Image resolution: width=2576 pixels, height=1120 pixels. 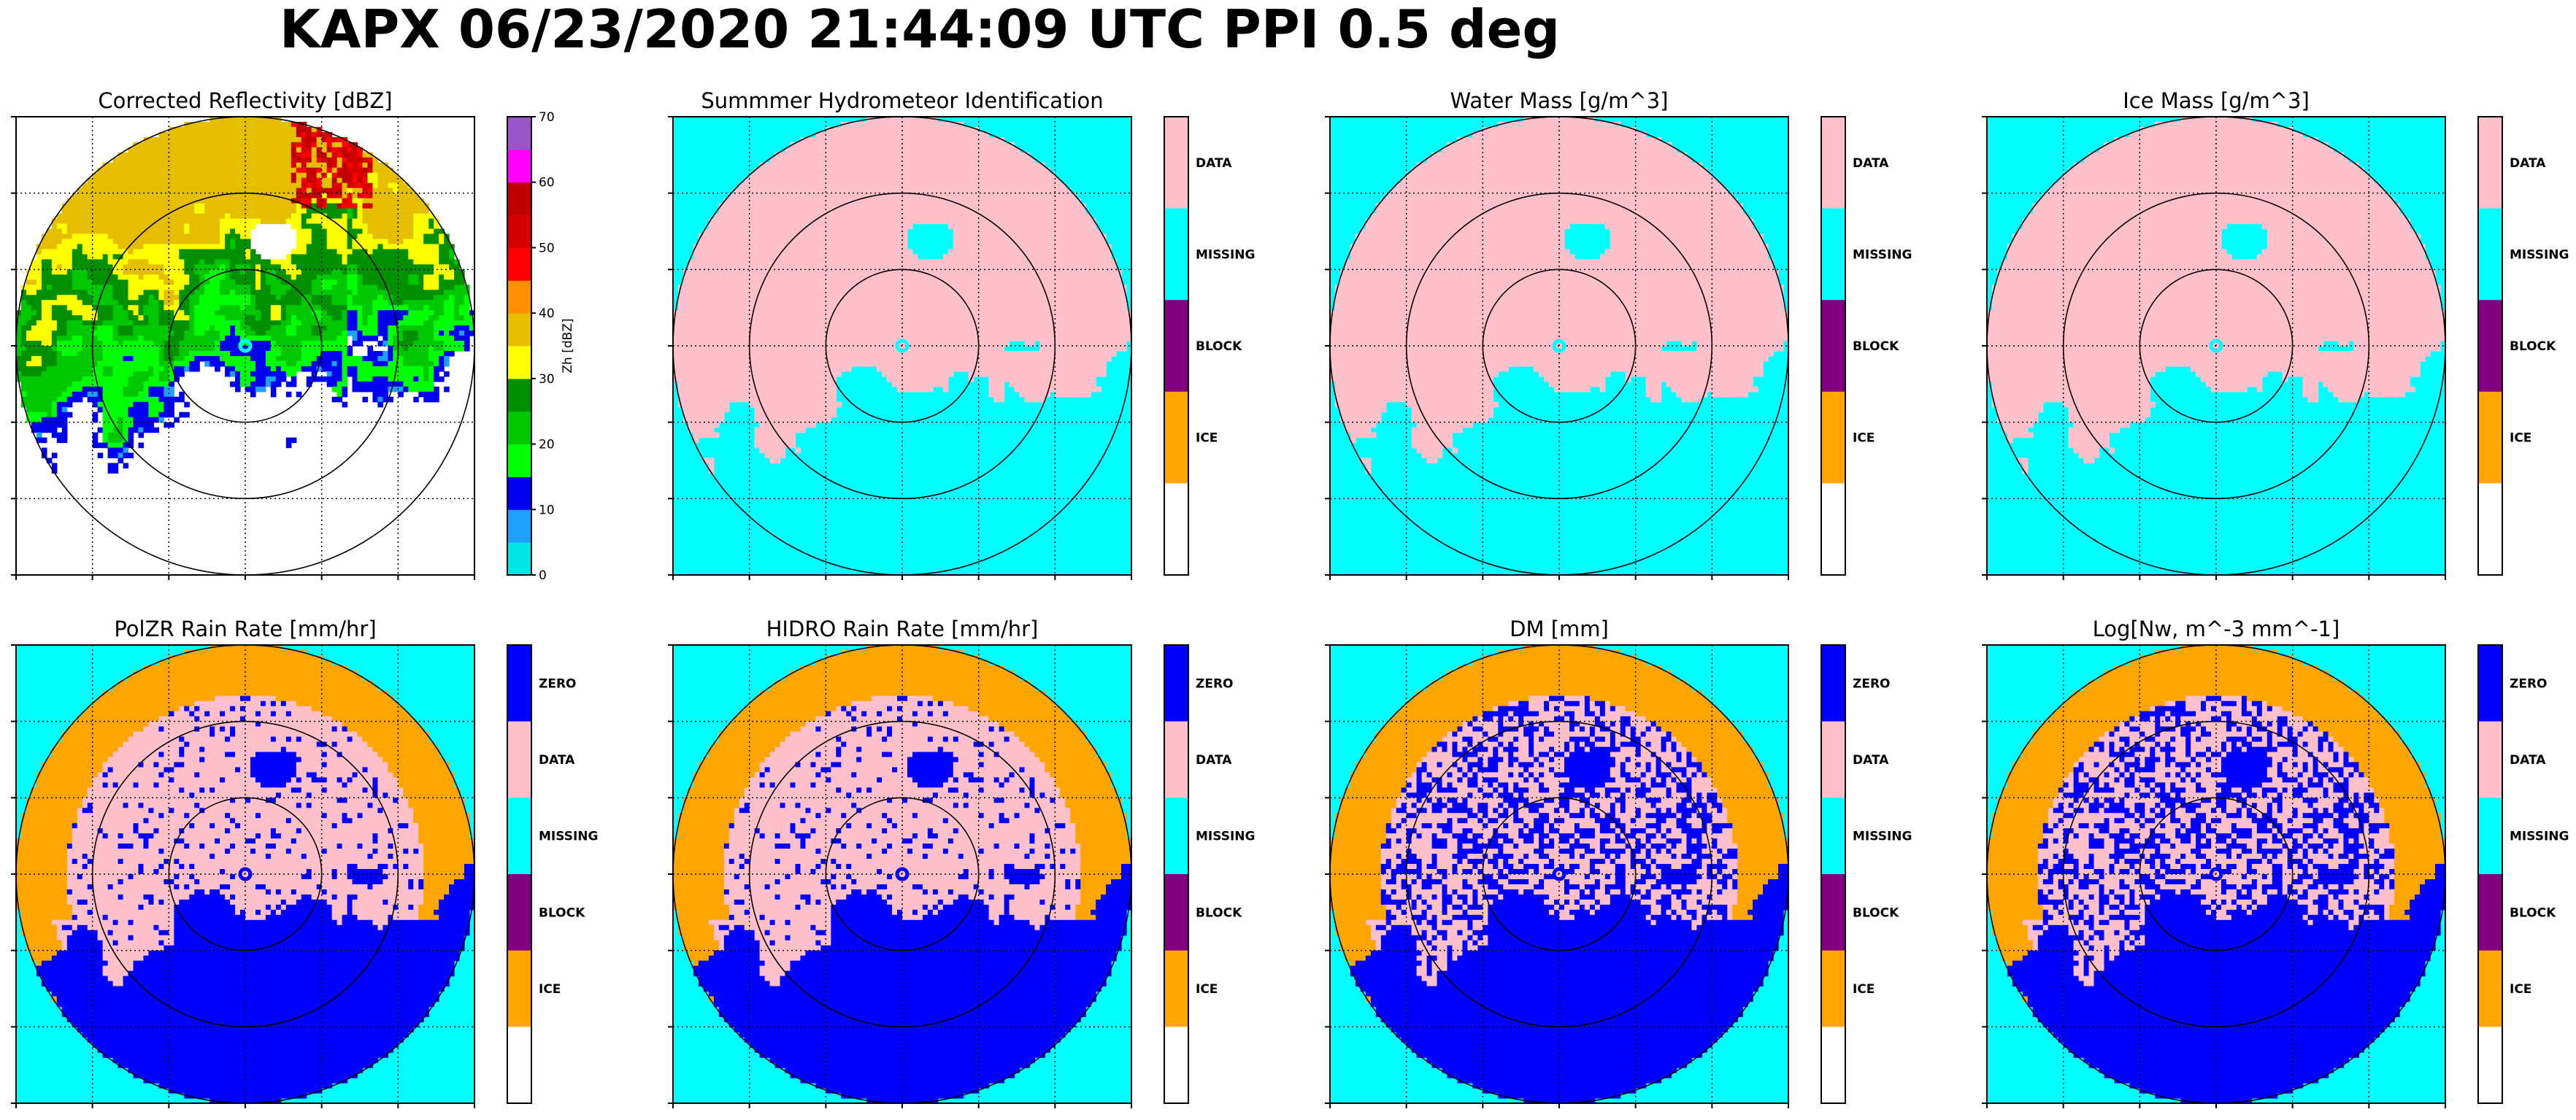 I want to click on colorbar: ZERO DATA MISSING BLOCK ICE, so click(x=552, y=874).